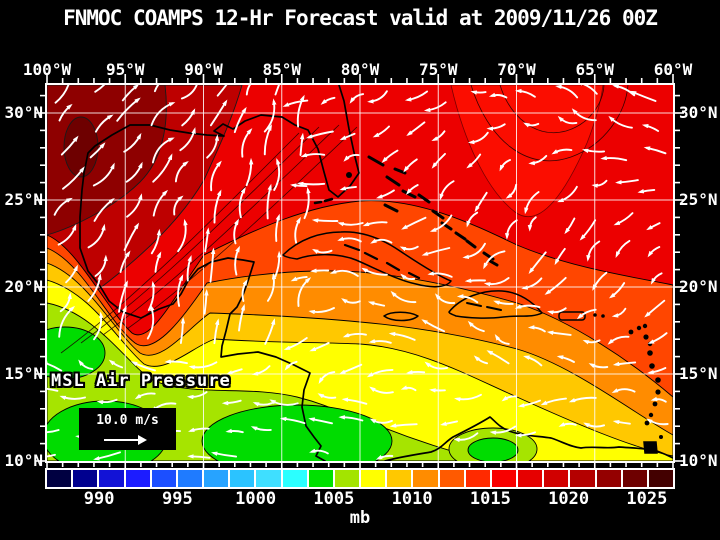 The image size is (720, 540). I want to click on coastline-south-america, so click(528, 438).